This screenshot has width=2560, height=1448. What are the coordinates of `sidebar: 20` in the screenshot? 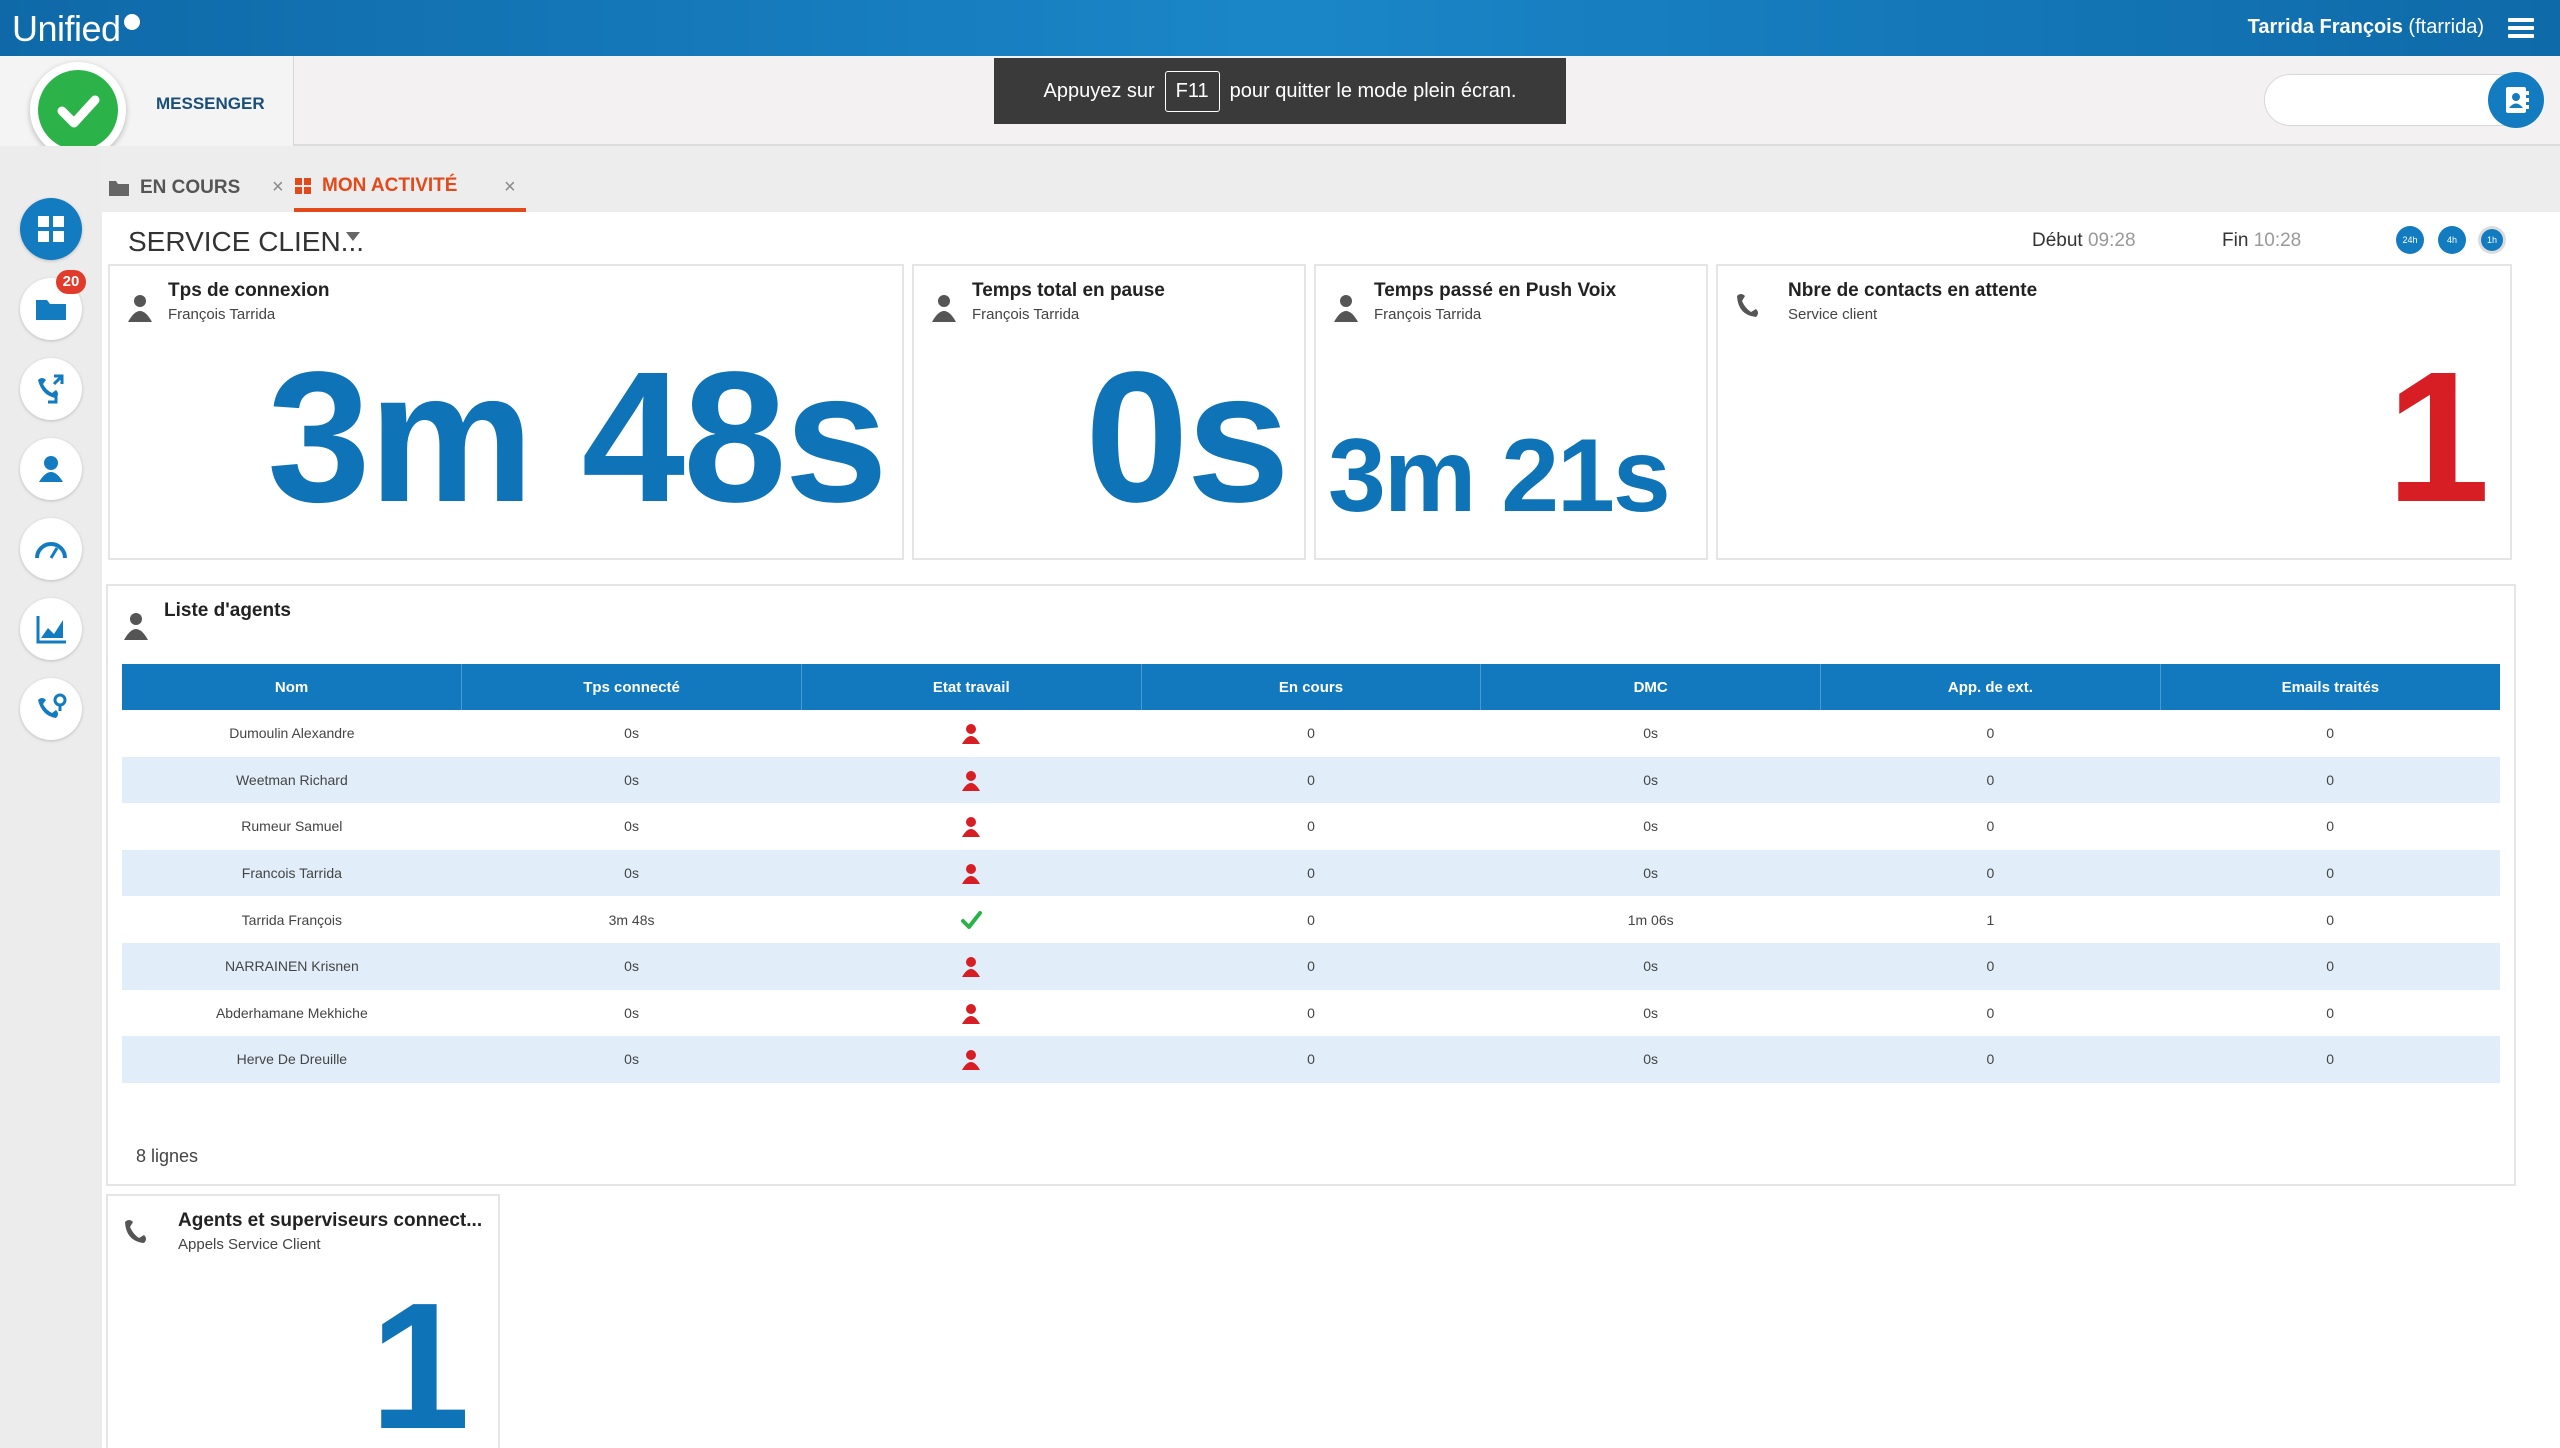 It's located at (51, 797).